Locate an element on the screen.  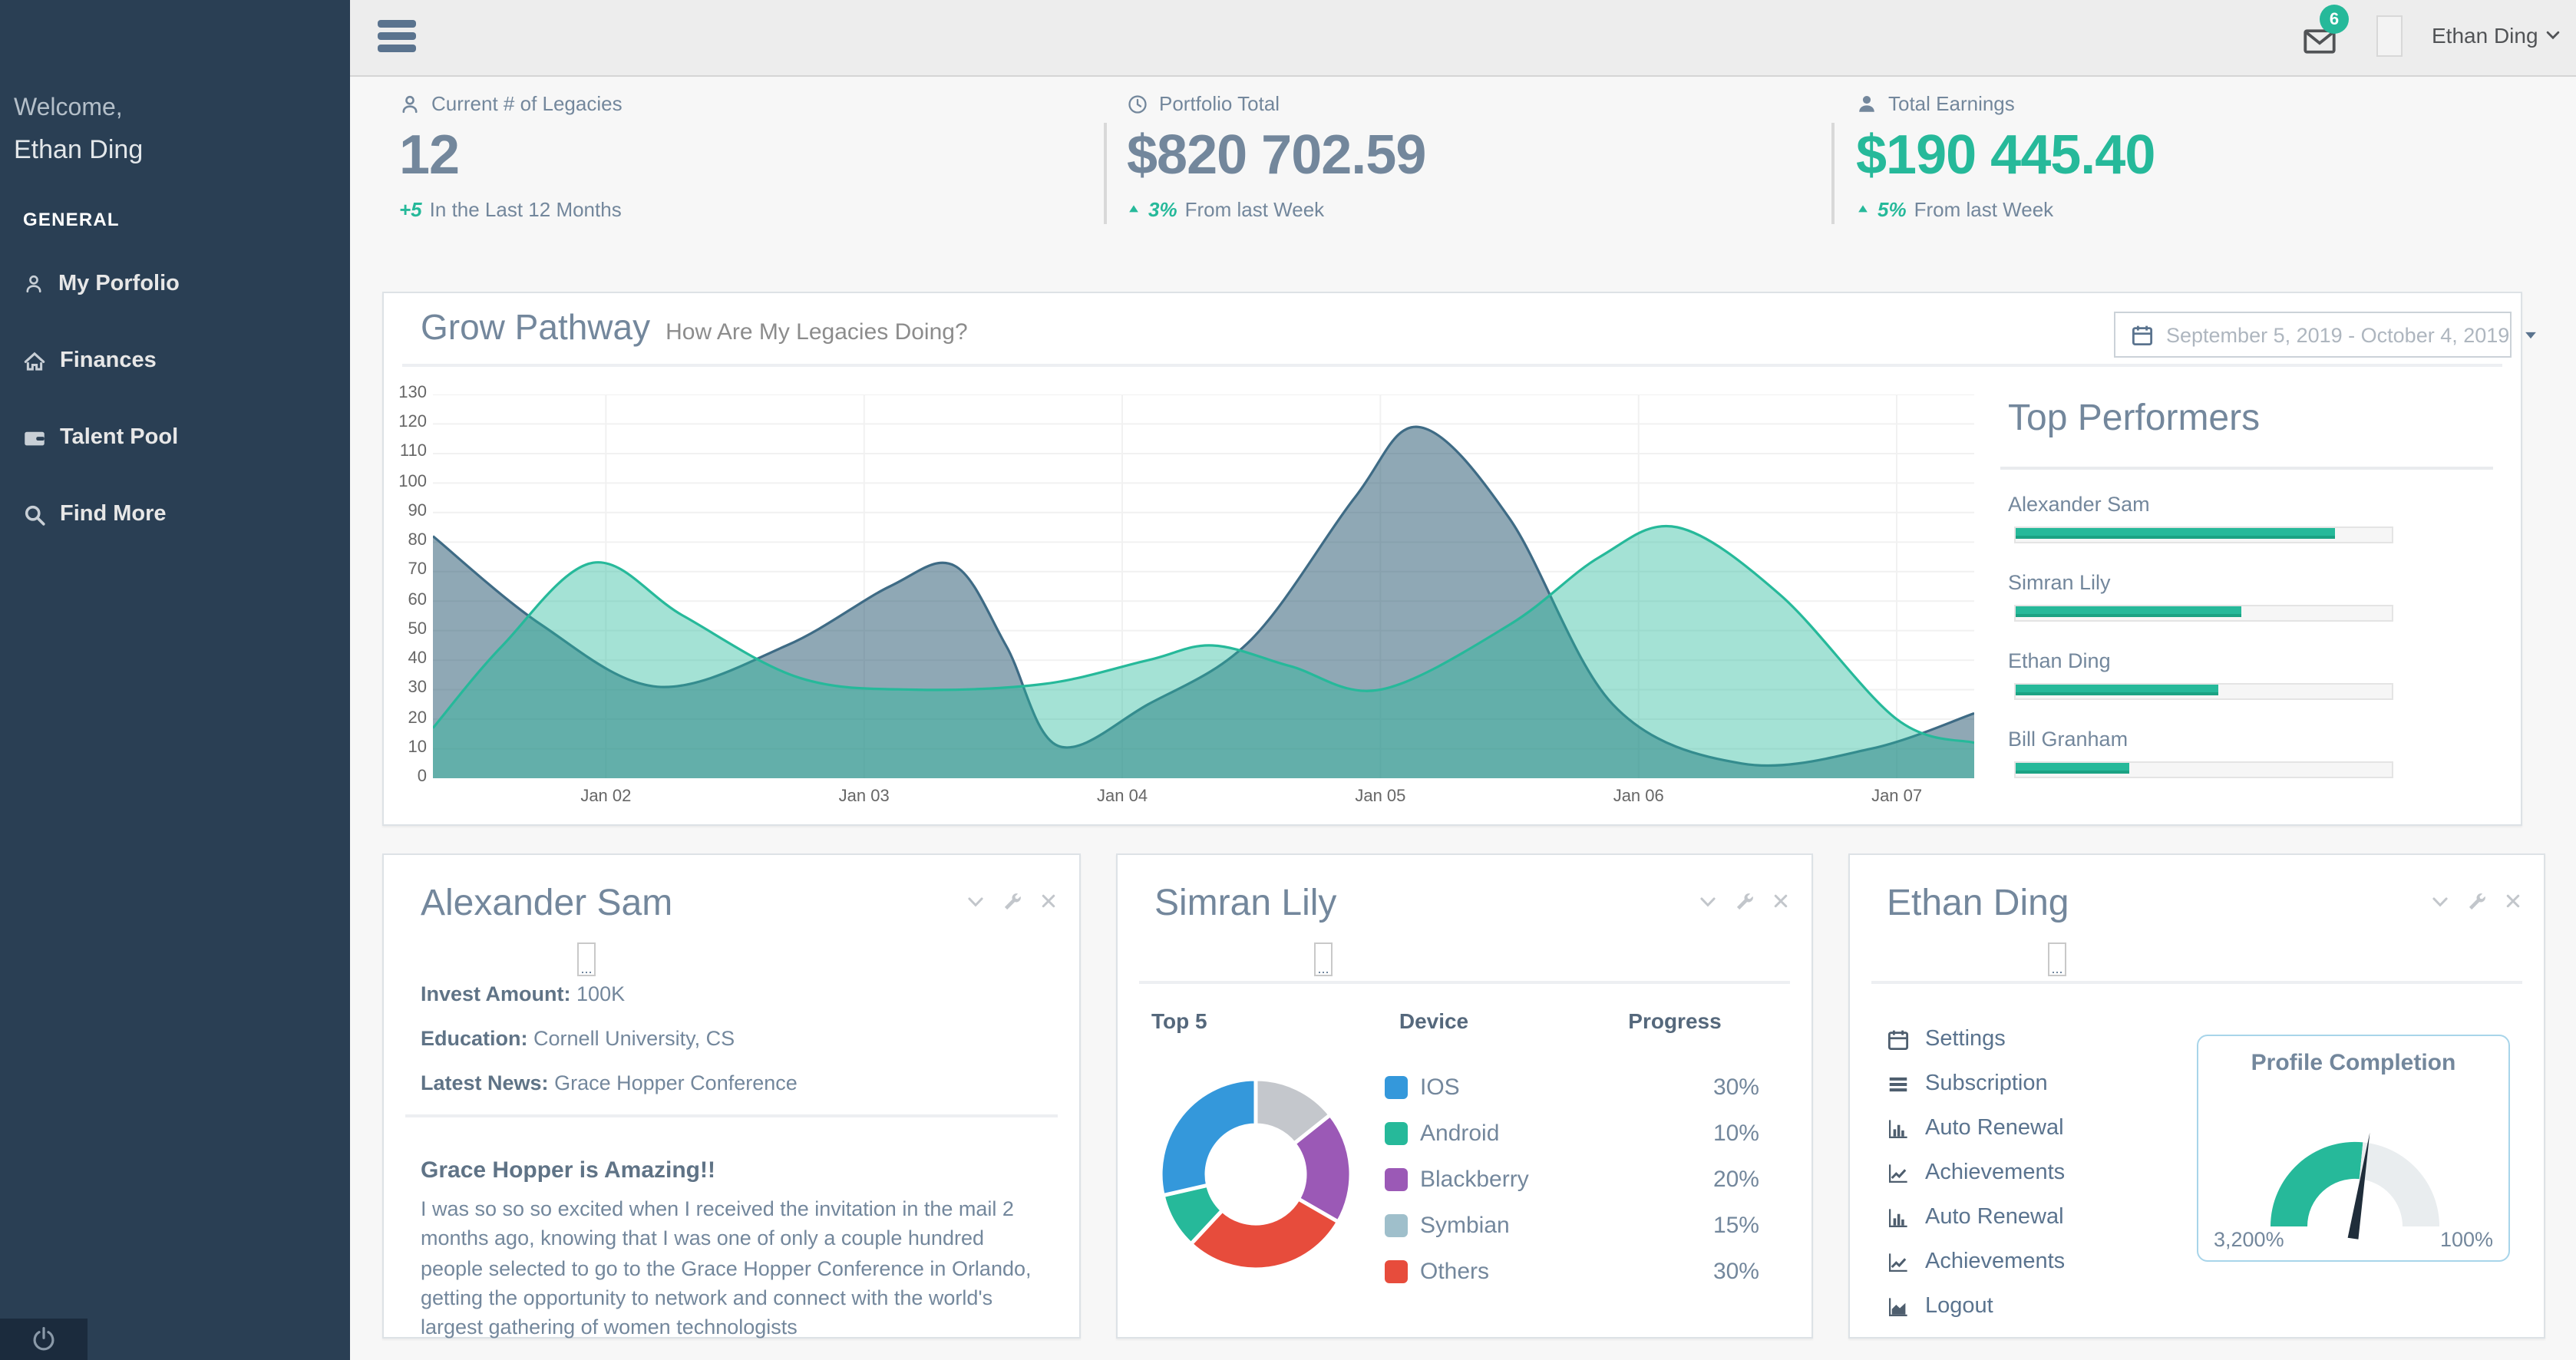
card-title: Simran Lily is located at coordinates (1245, 903).